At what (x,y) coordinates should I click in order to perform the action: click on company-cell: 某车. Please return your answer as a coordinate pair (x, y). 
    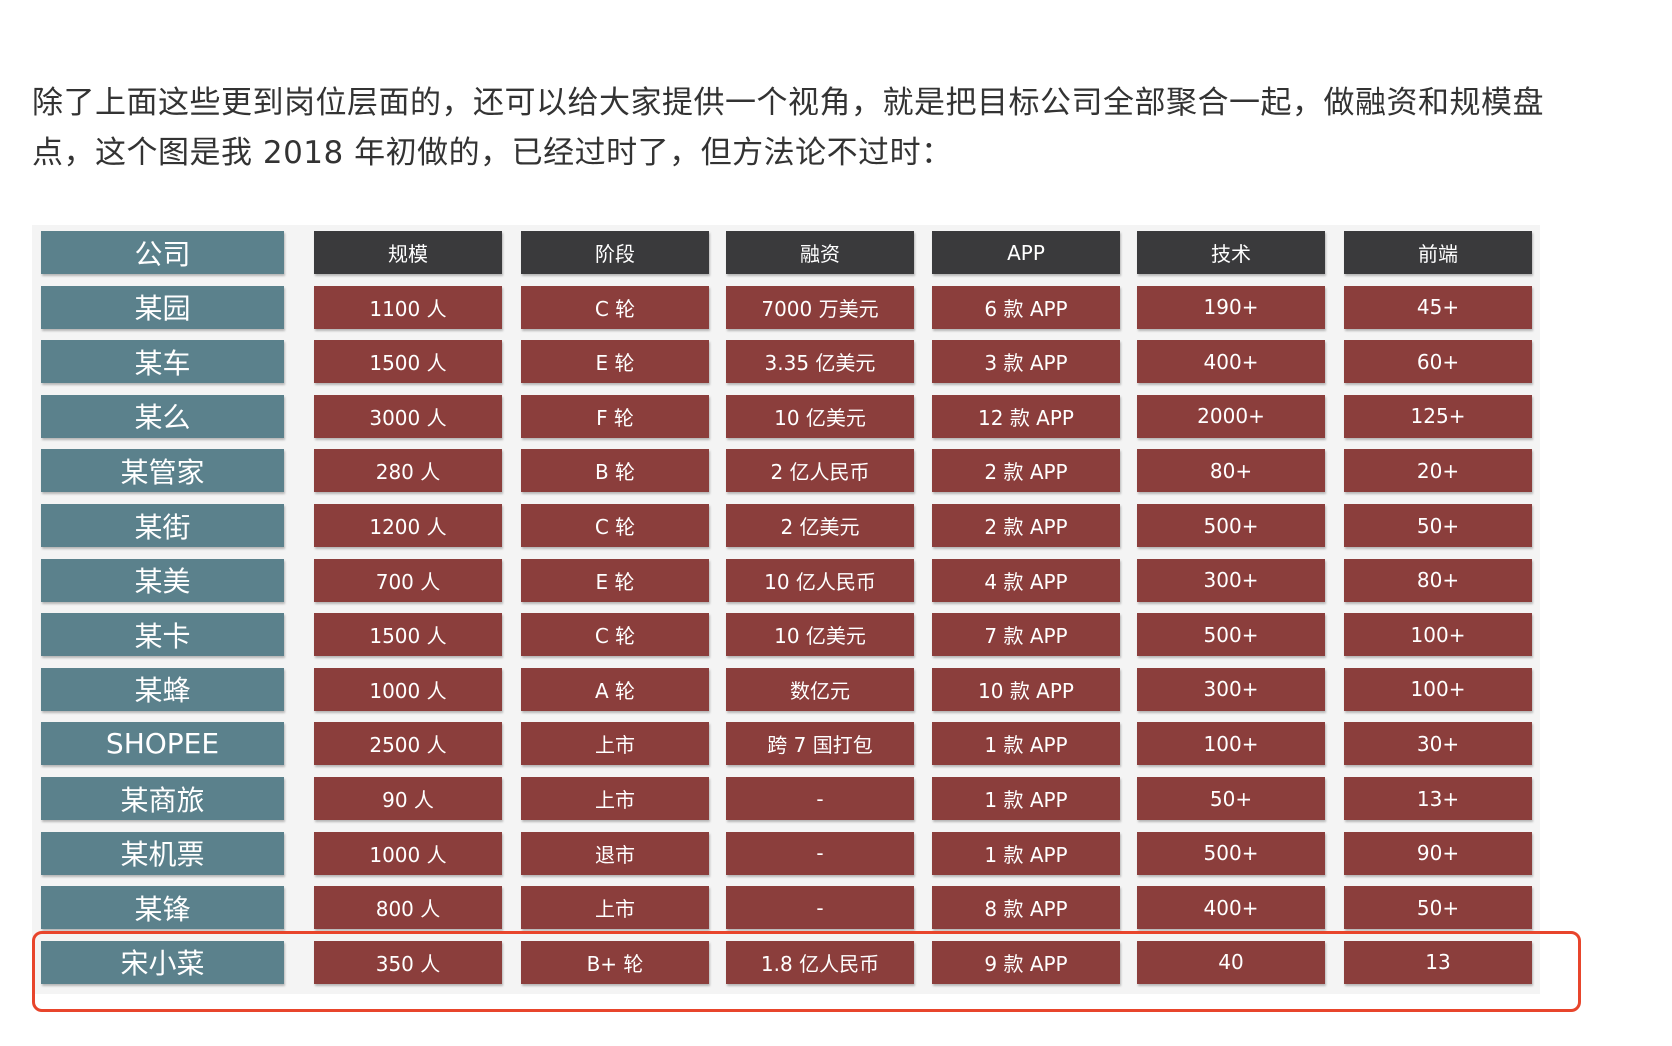
    Looking at the image, I should click on (162, 362).